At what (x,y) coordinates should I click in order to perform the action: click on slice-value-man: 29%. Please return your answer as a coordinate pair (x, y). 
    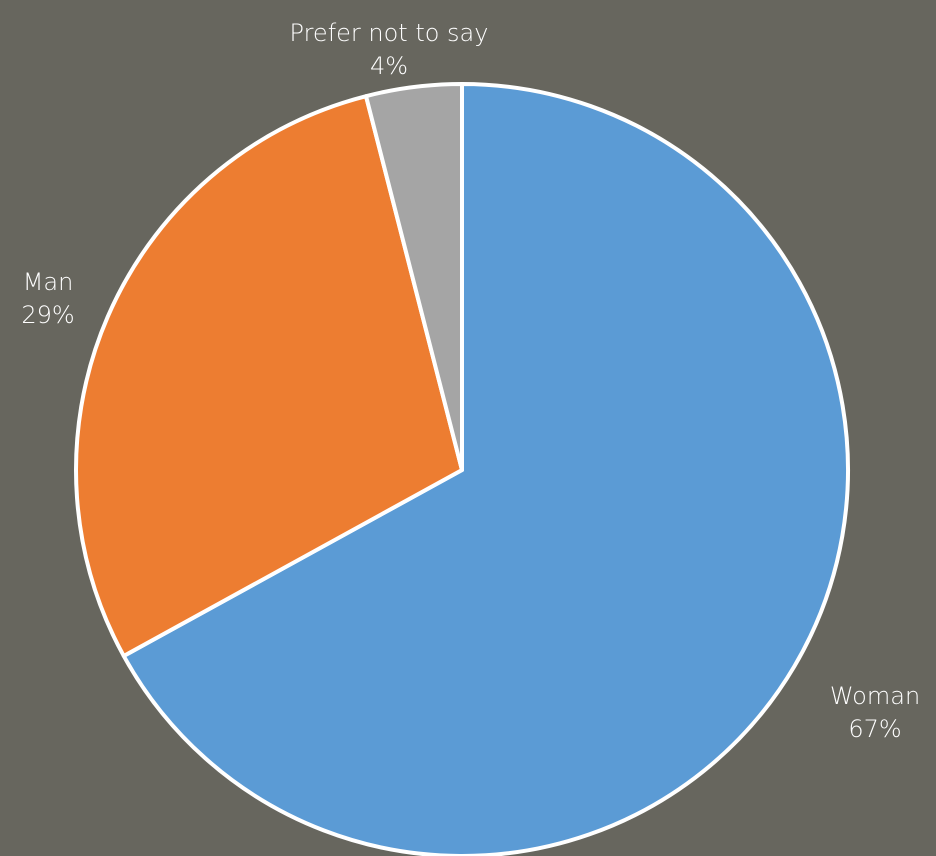
    Looking at the image, I should click on (47, 315).